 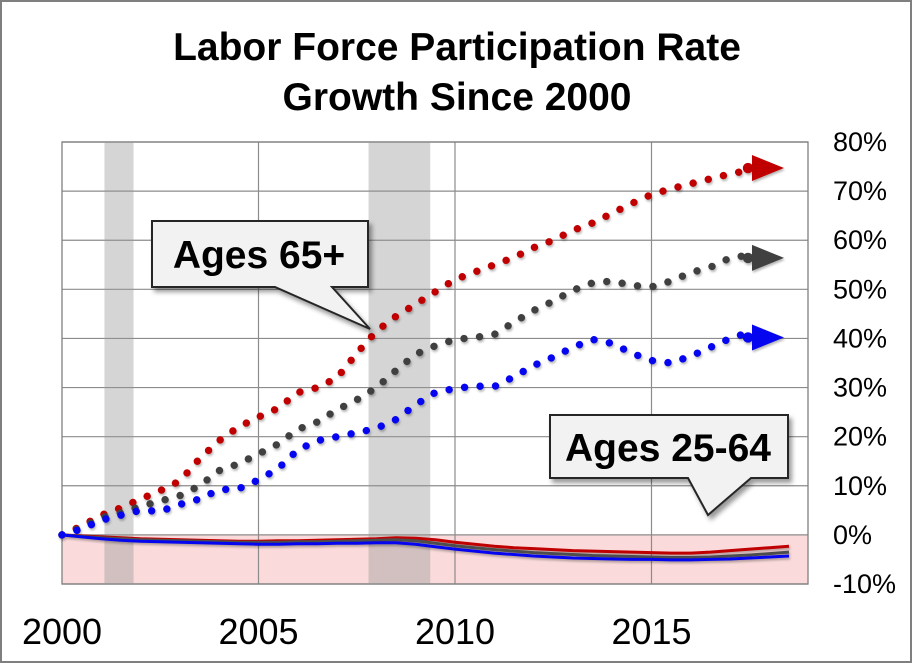 What do you see at coordinates (860, 388) in the screenshot?
I see `y-axis-tick-label: 30%` at bounding box center [860, 388].